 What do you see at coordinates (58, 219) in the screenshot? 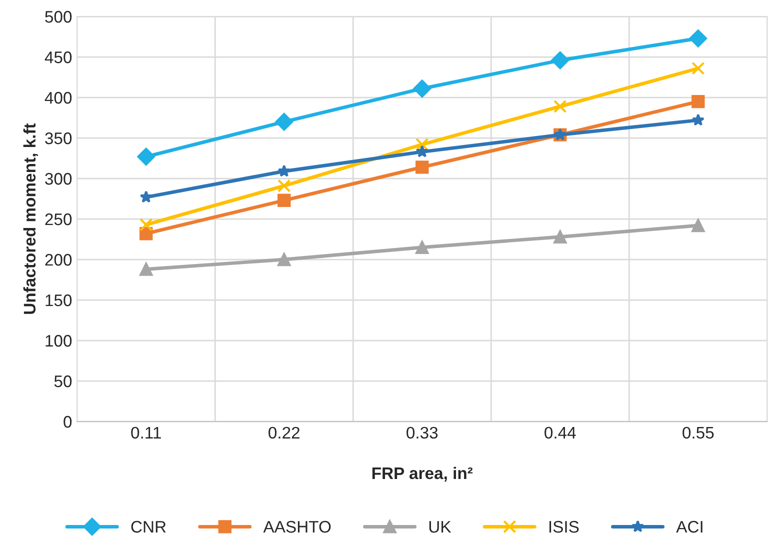
I see `y-tick-label: 250` at bounding box center [58, 219].